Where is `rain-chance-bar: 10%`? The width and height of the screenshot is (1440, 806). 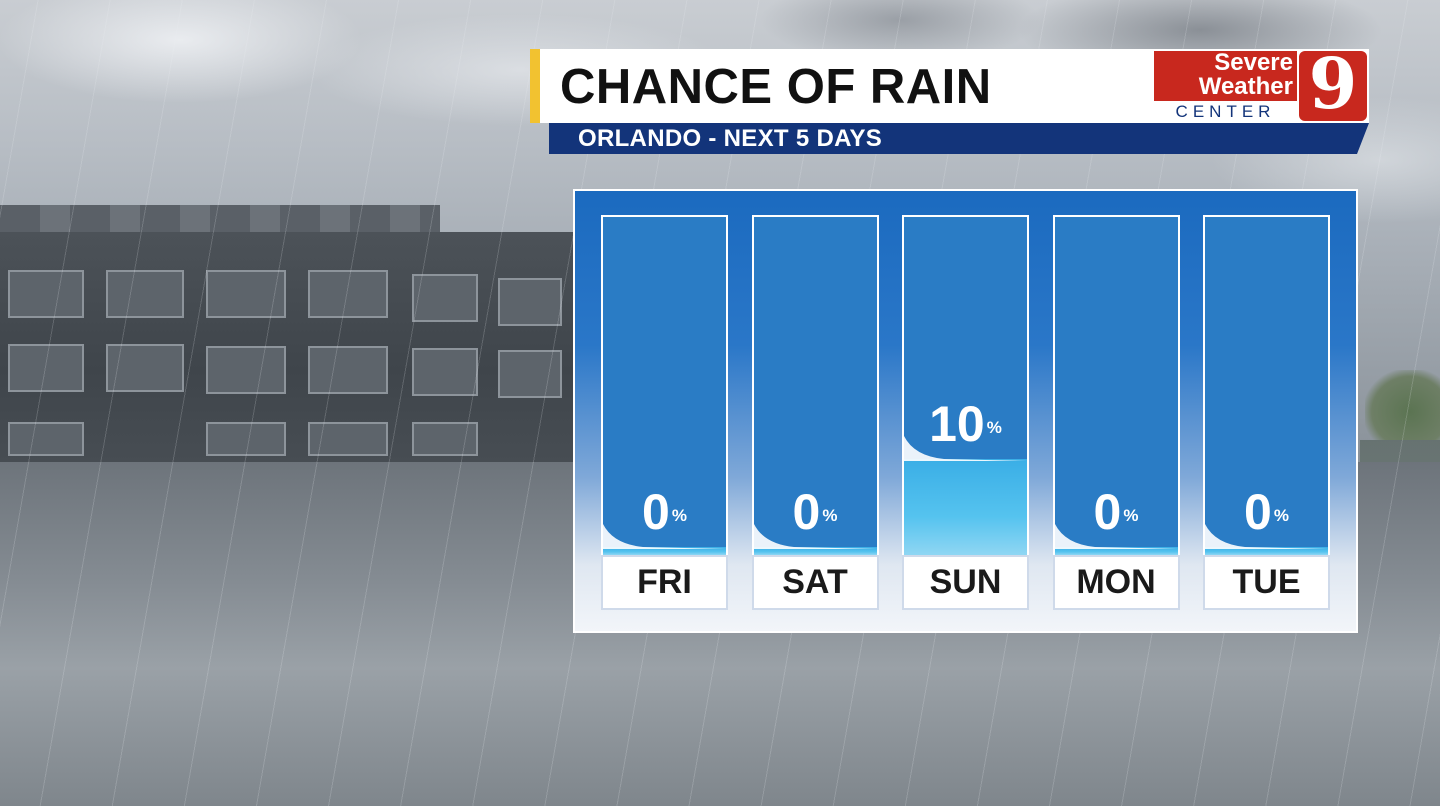
rain-chance-bar: 10% is located at coordinates (965, 385).